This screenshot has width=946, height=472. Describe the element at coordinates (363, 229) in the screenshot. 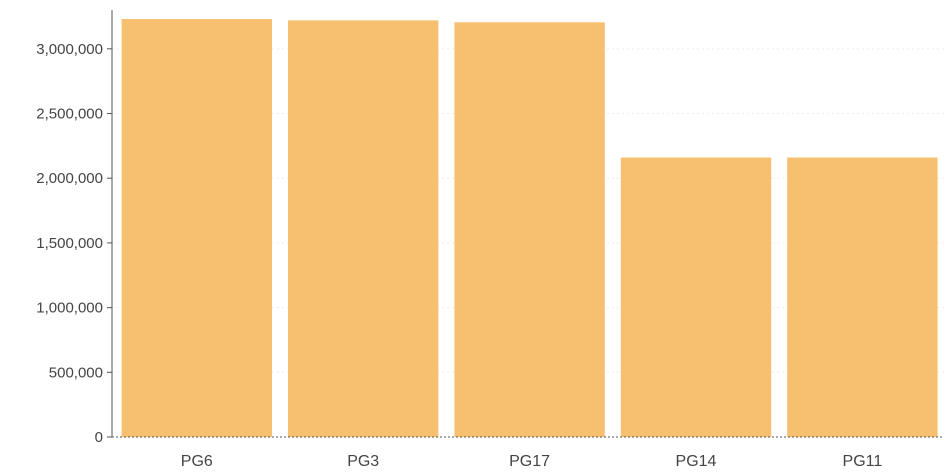

I see `bar-pg3` at that location.